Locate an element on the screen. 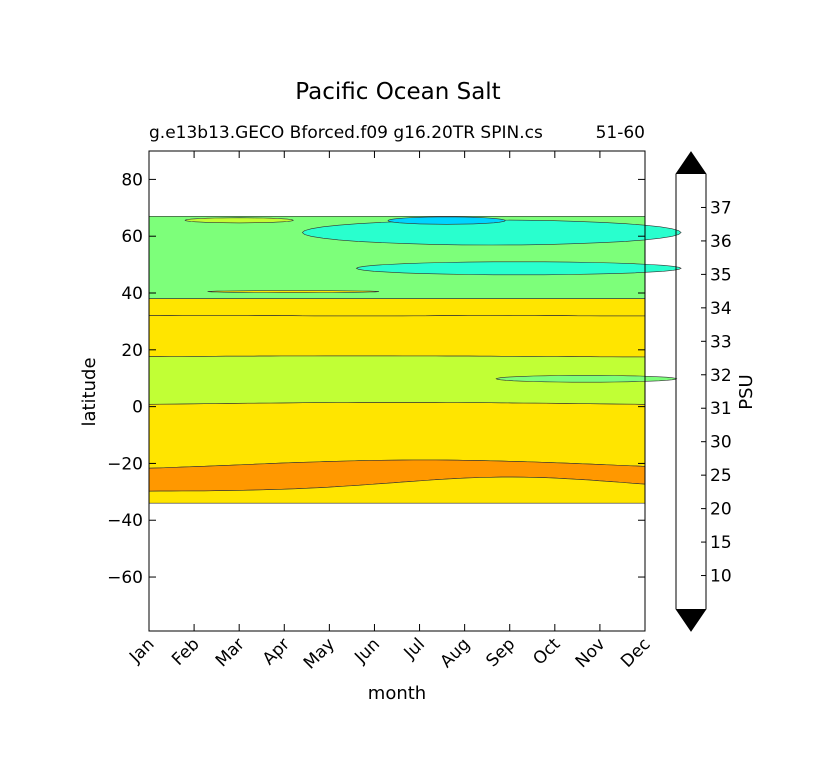 This screenshot has width=838, height=783. field-patch-31-32-mid is located at coordinates (518, 268).